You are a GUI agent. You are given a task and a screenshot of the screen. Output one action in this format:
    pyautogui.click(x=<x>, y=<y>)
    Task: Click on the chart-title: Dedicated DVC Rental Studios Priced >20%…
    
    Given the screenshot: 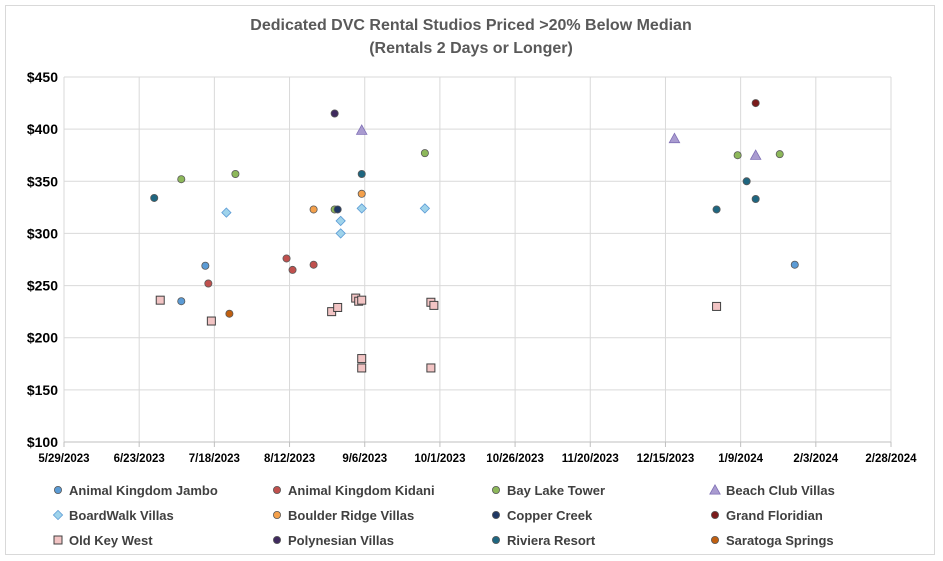 What is the action you would take?
    pyautogui.click(x=470, y=25)
    